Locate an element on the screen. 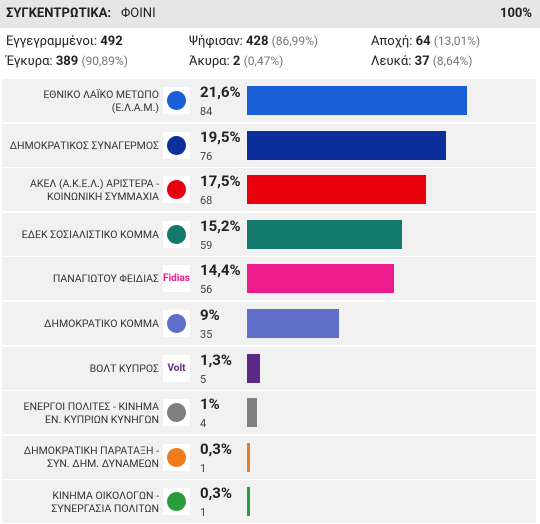  party-name: ΔΗΜΟΚΡΑΤΙΚΟ ΚΟΜΜΑ is located at coordinates (101, 323).